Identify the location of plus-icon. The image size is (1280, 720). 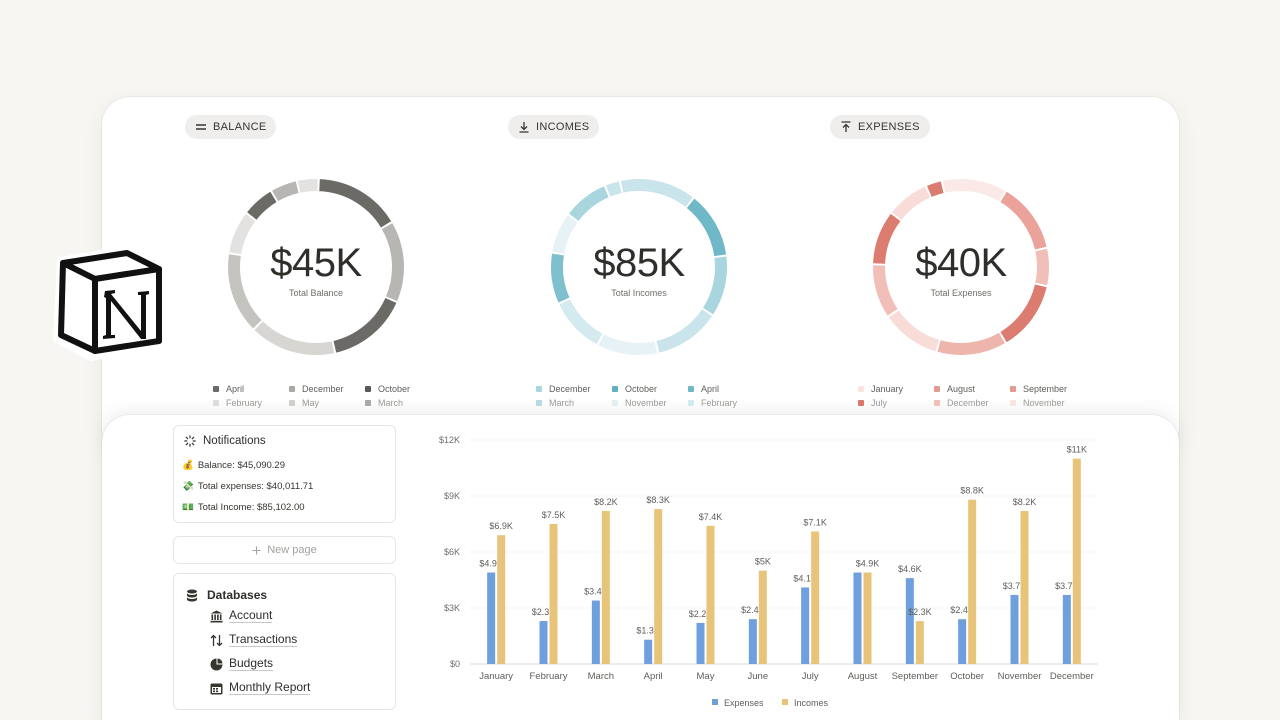
(256, 550).